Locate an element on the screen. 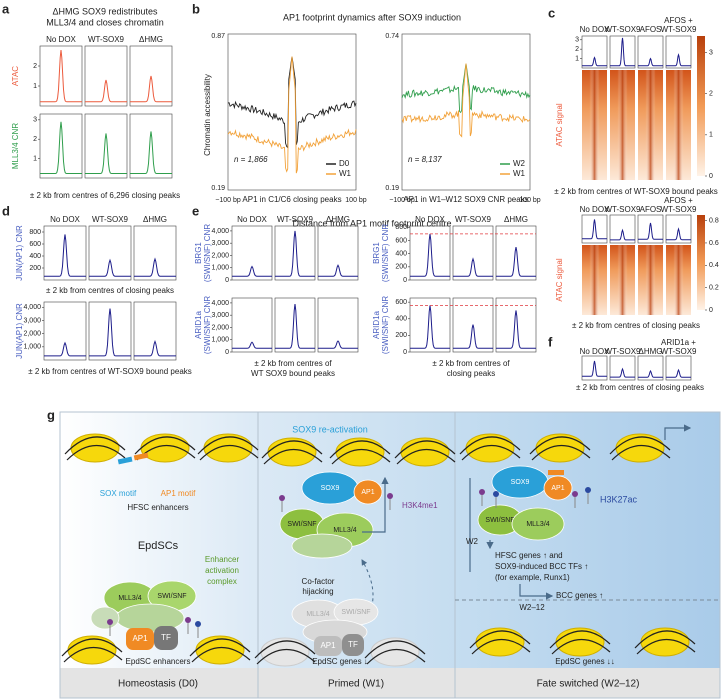 This screenshot has height=699, width=723. y-axis-label: Chromatin accessibility is located at coordinates (207, 115).